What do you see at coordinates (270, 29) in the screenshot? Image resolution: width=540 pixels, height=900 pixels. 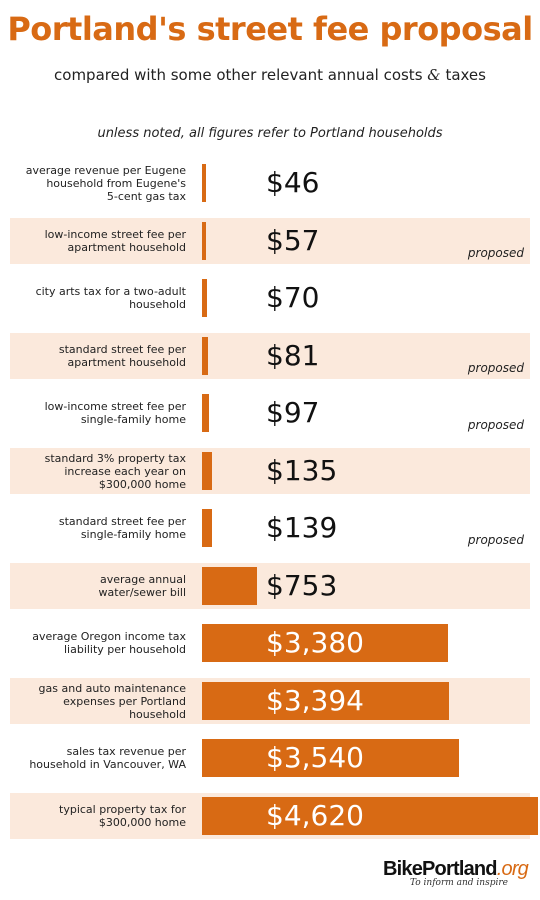 I see `chart-title: Portland's street fee proposal` at bounding box center [270, 29].